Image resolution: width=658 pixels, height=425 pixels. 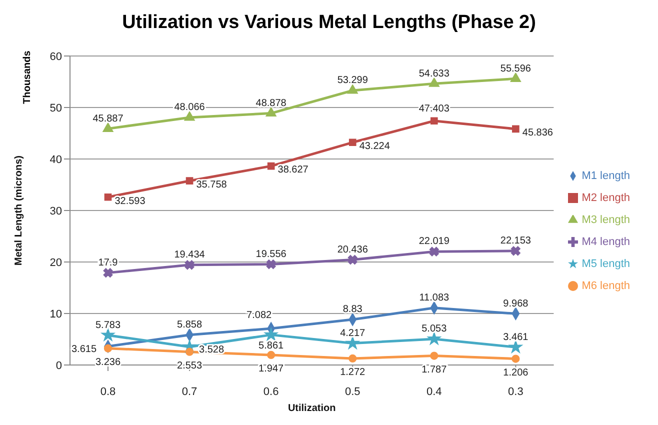 I want to click on data-label: 4.217, so click(x=353, y=333).